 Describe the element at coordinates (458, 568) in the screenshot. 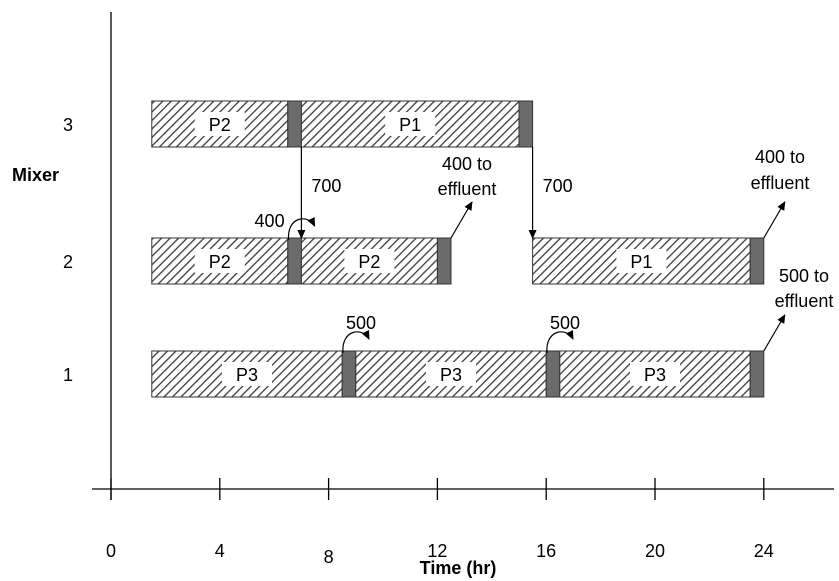

I see `x-axis-title: Time (hr)` at that location.